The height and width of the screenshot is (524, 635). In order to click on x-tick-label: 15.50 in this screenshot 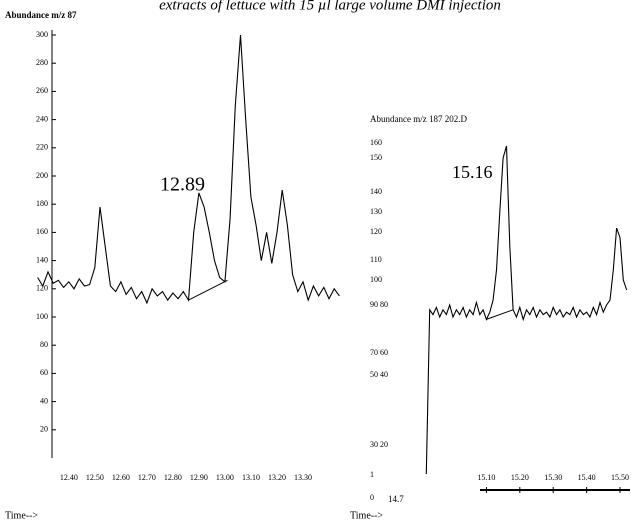, I will do `click(620, 477)`.